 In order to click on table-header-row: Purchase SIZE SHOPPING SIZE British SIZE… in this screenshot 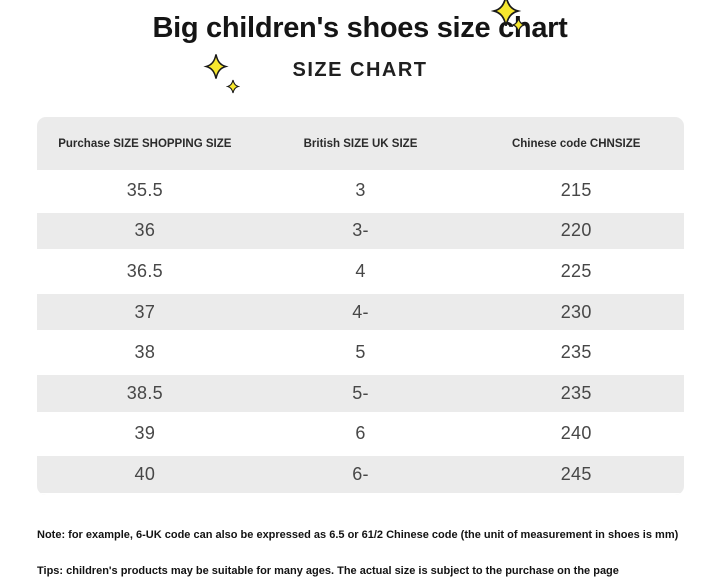, I will do `click(360, 143)`.